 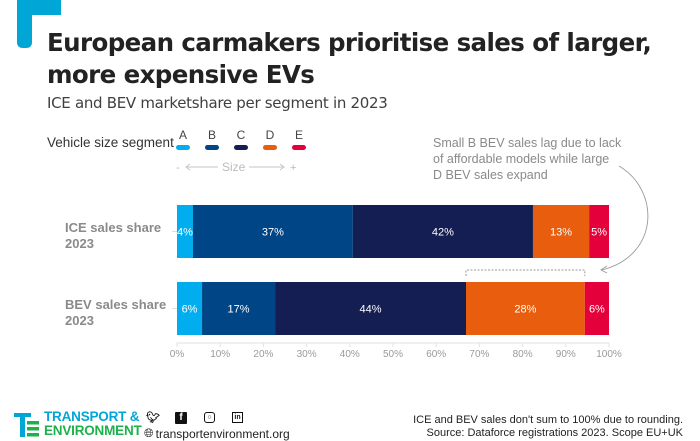 What do you see at coordinates (149, 433) in the screenshot?
I see `globe-icon: 🌐︎` at bounding box center [149, 433].